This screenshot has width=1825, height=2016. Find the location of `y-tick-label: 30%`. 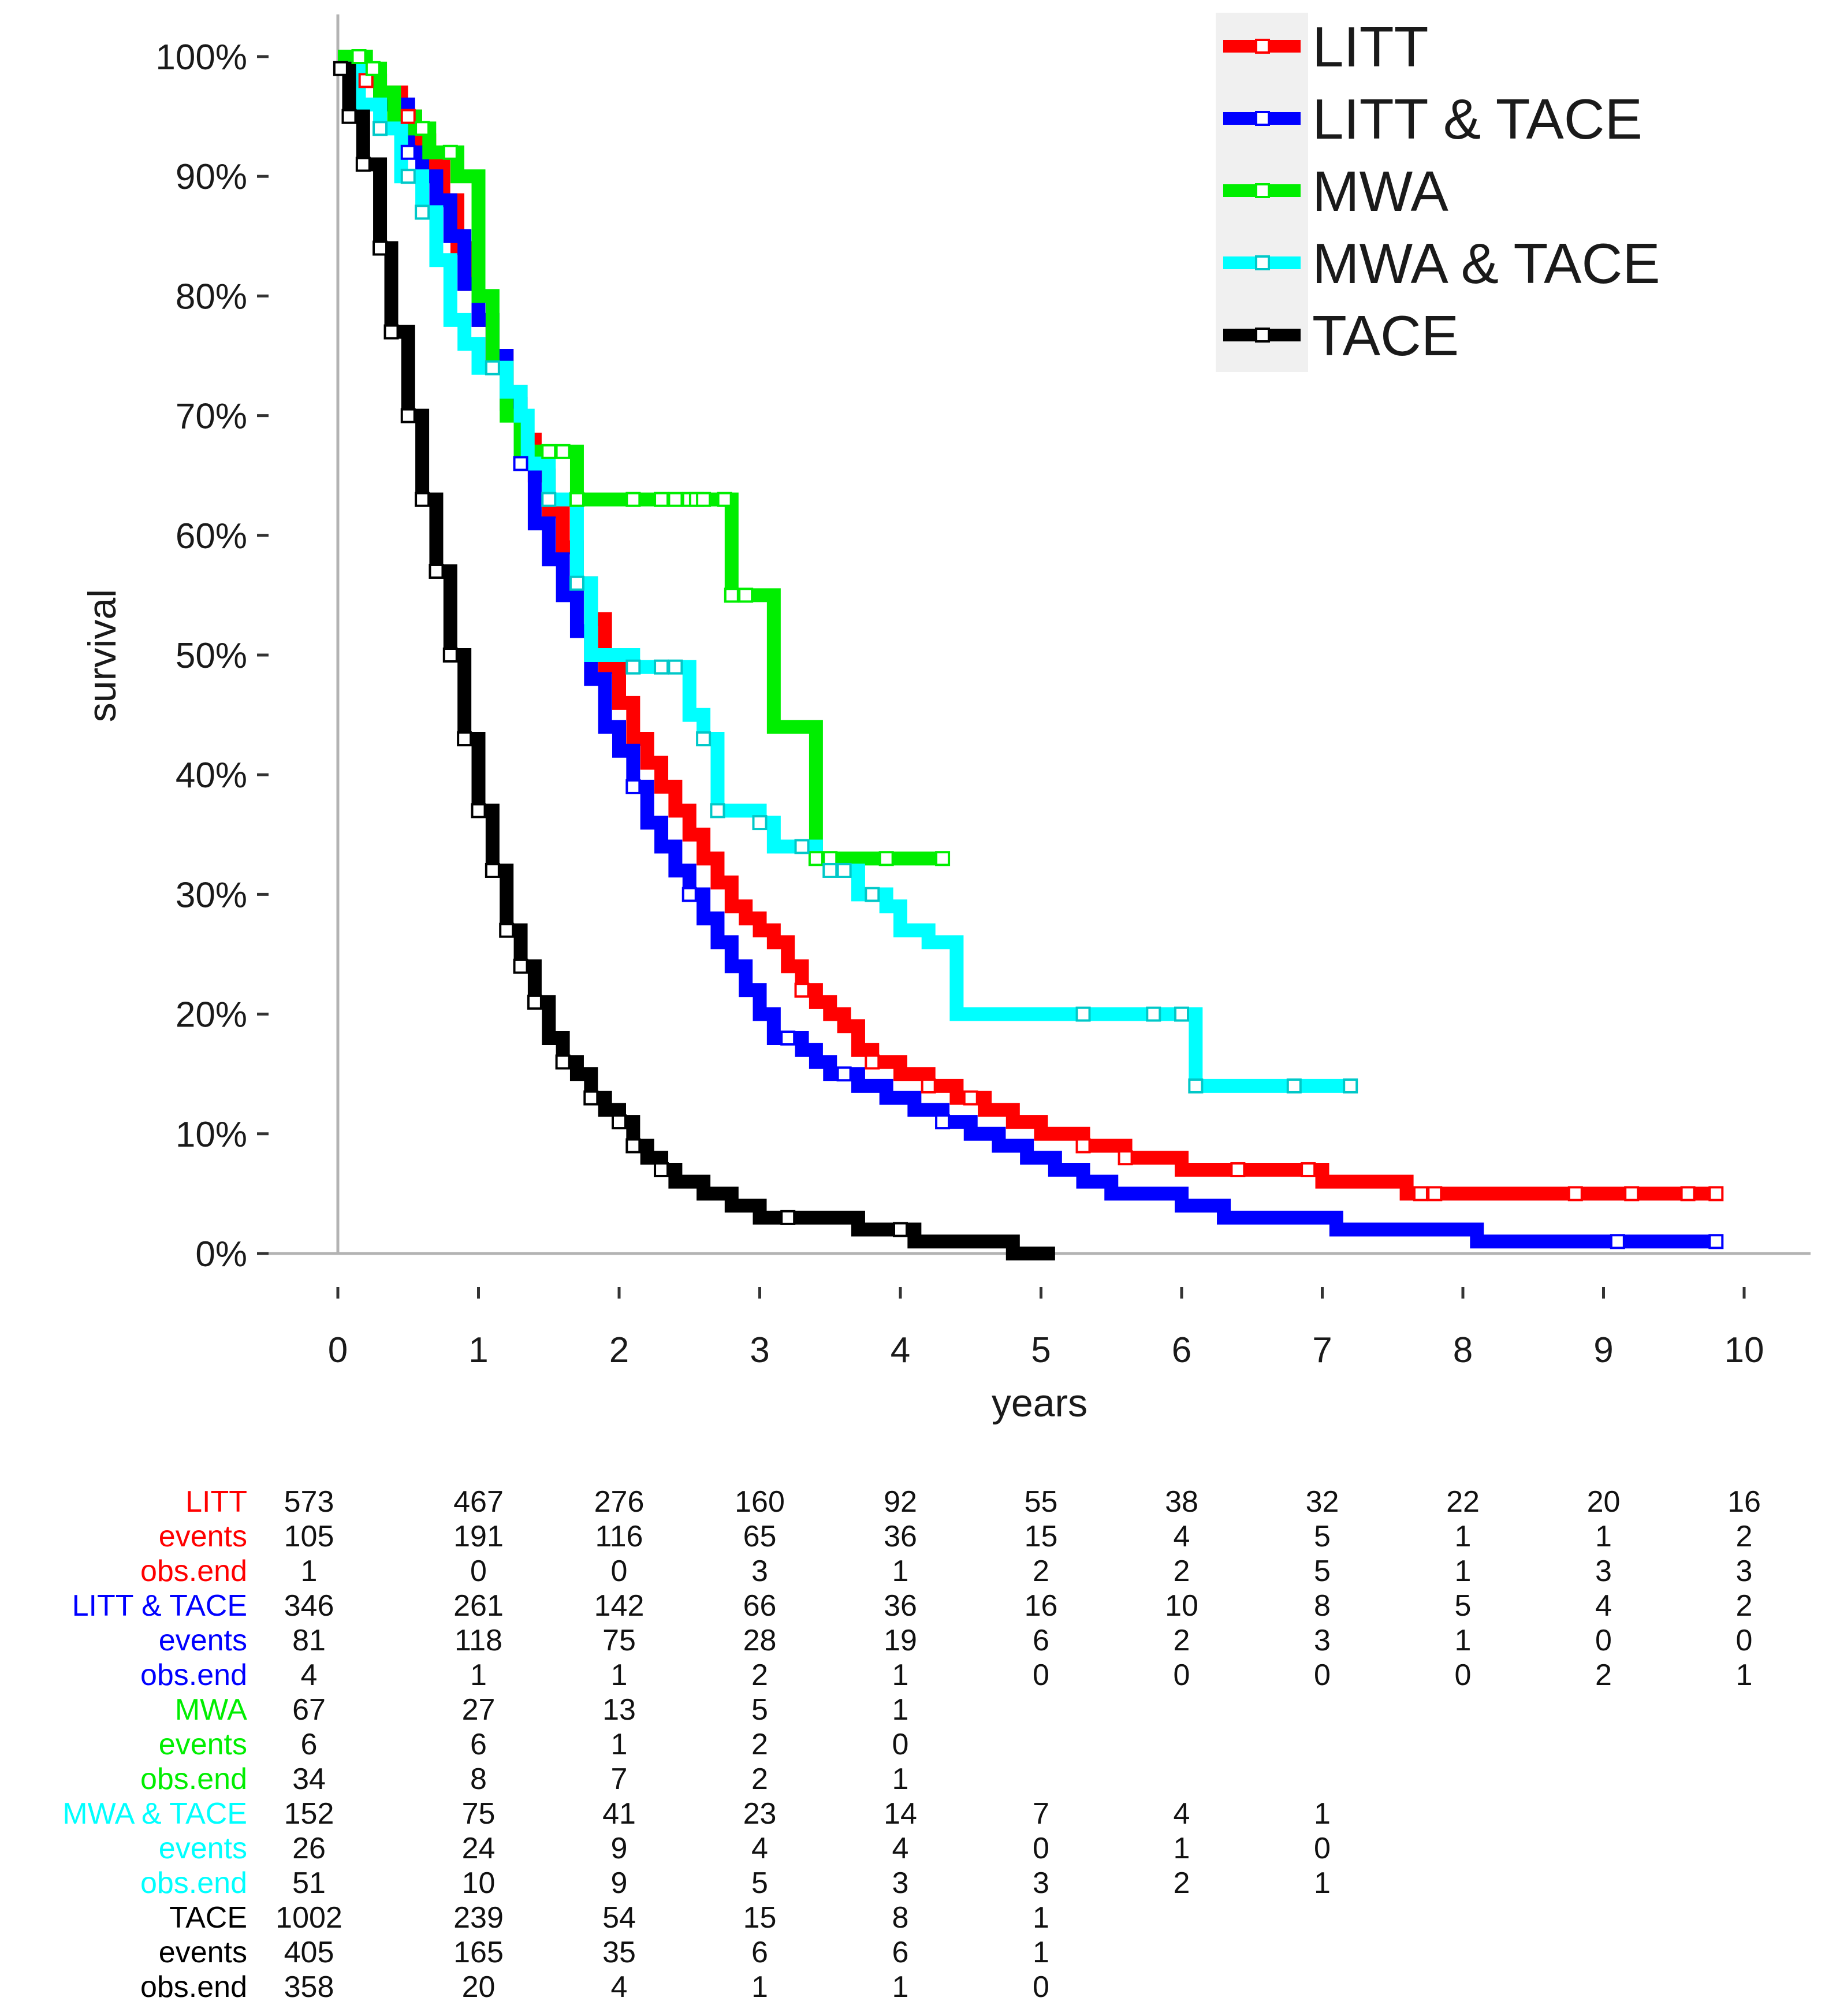

y-tick-label: 30% is located at coordinates (211, 895).